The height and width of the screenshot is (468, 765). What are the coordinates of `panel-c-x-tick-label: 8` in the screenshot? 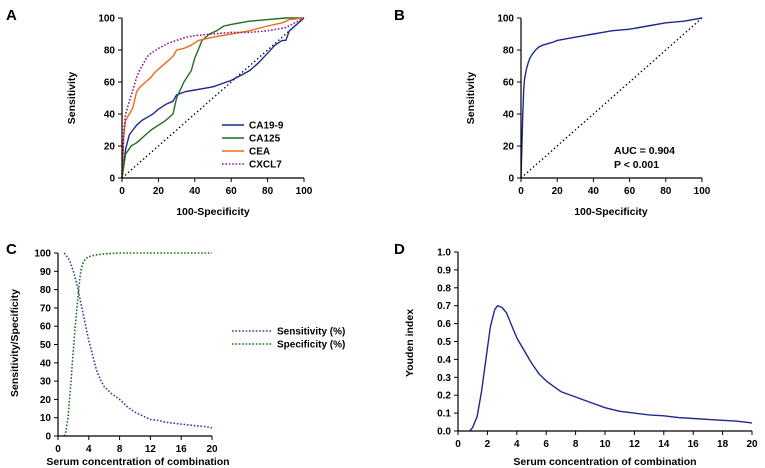 It's located at (120, 449).